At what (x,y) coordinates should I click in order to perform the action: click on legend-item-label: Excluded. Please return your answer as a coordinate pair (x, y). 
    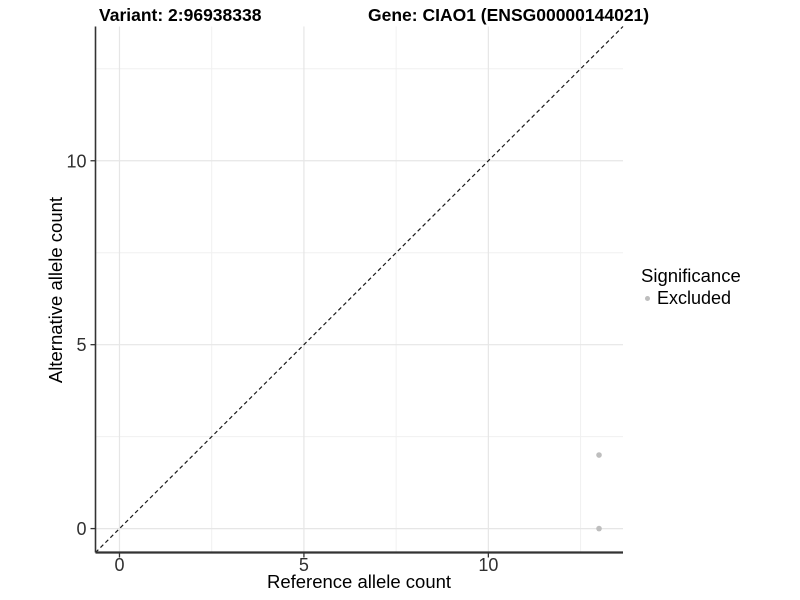
    Looking at the image, I should click on (694, 298).